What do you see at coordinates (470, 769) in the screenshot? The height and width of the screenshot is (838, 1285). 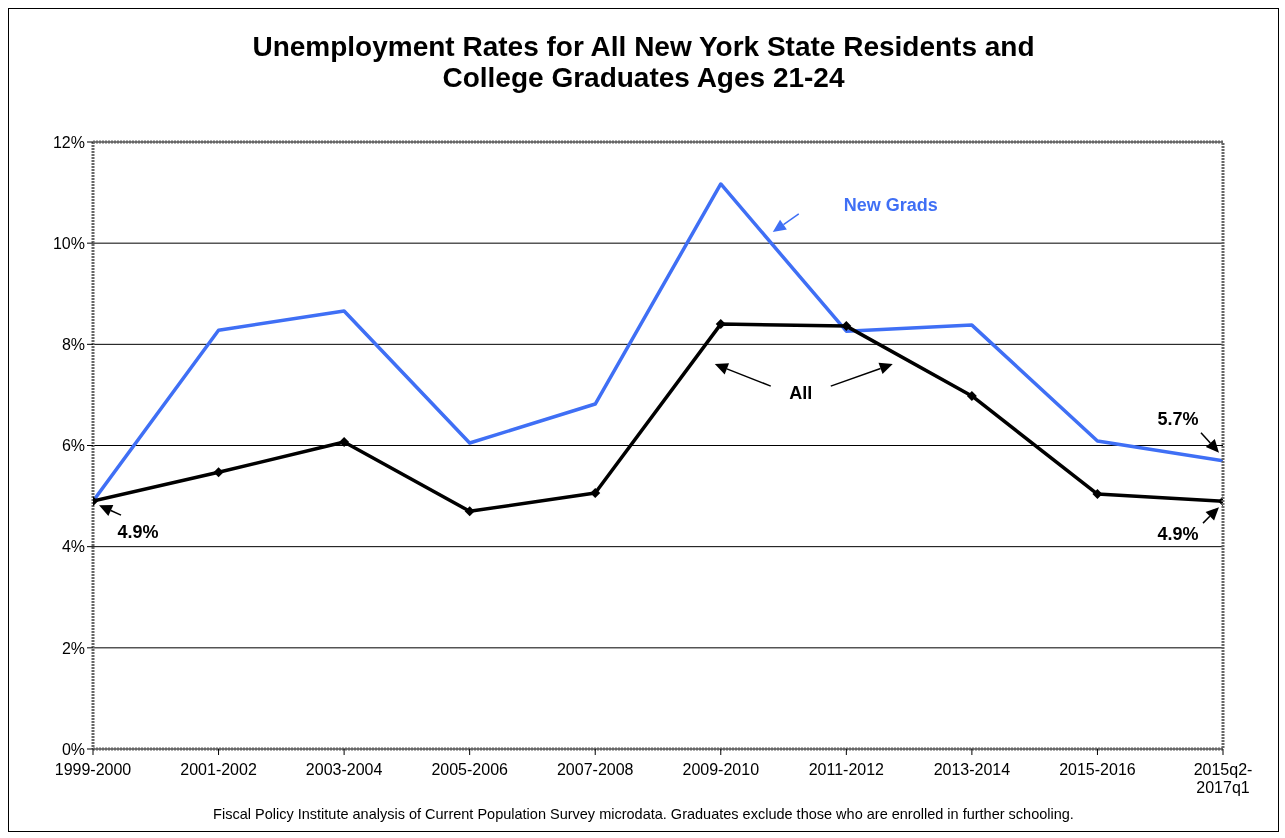 I see `x-tick-label: 2005-2006` at bounding box center [470, 769].